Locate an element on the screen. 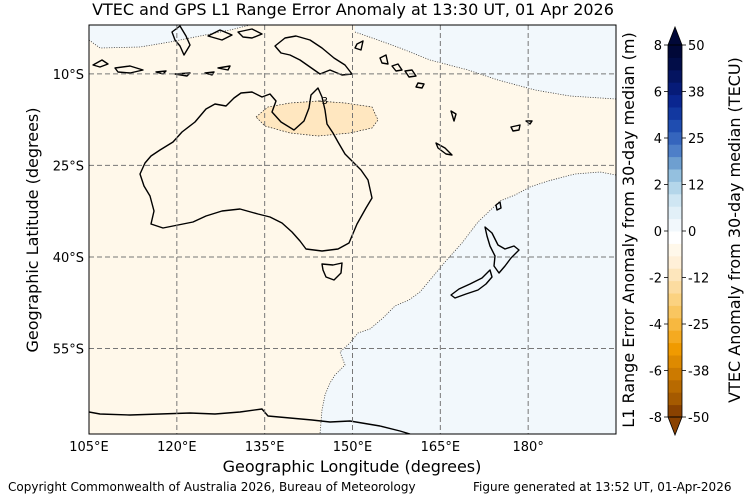 This screenshot has height=500, width=750. colorbar-left-tick-label: -8 is located at coordinates (655, 418).